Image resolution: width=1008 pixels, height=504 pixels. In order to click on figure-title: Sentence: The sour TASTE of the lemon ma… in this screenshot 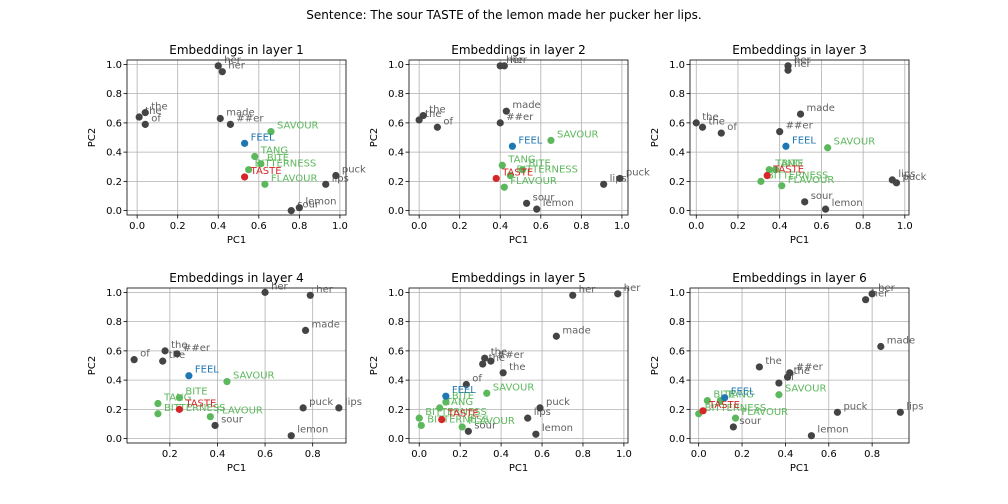, I will do `click(504, 15)`.